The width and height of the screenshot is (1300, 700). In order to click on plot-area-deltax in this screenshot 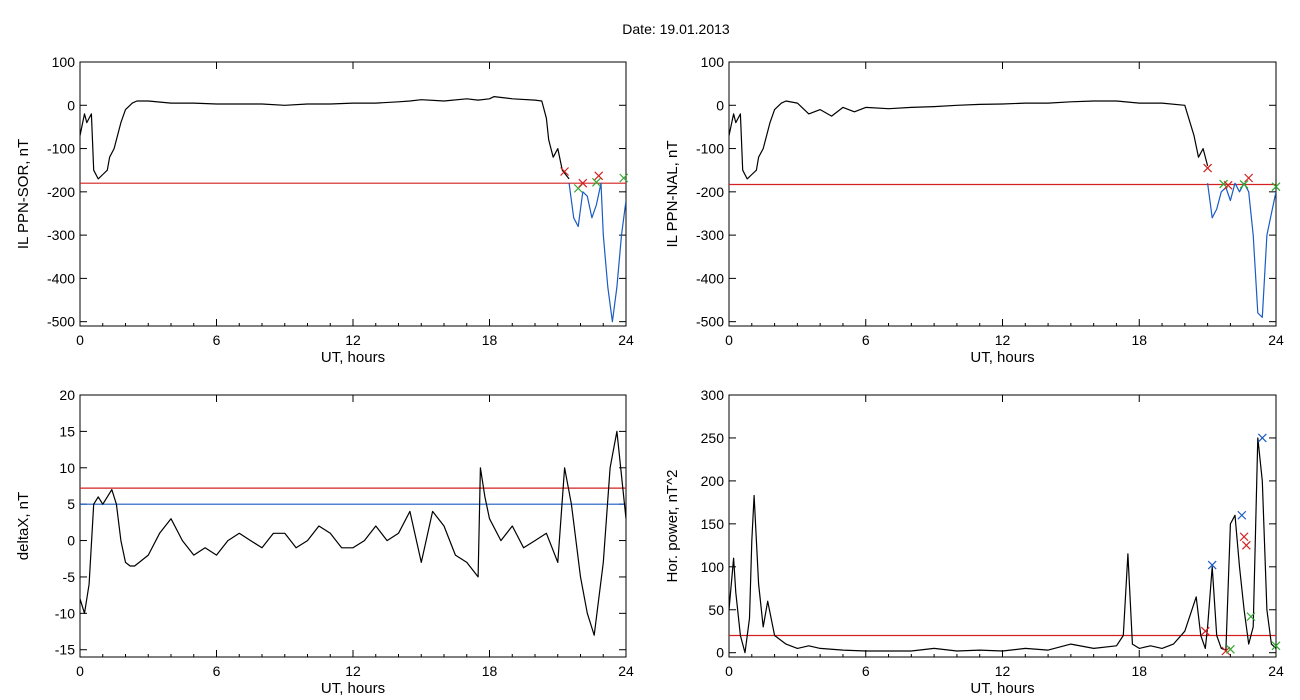, I will do `click(353, 533)`.